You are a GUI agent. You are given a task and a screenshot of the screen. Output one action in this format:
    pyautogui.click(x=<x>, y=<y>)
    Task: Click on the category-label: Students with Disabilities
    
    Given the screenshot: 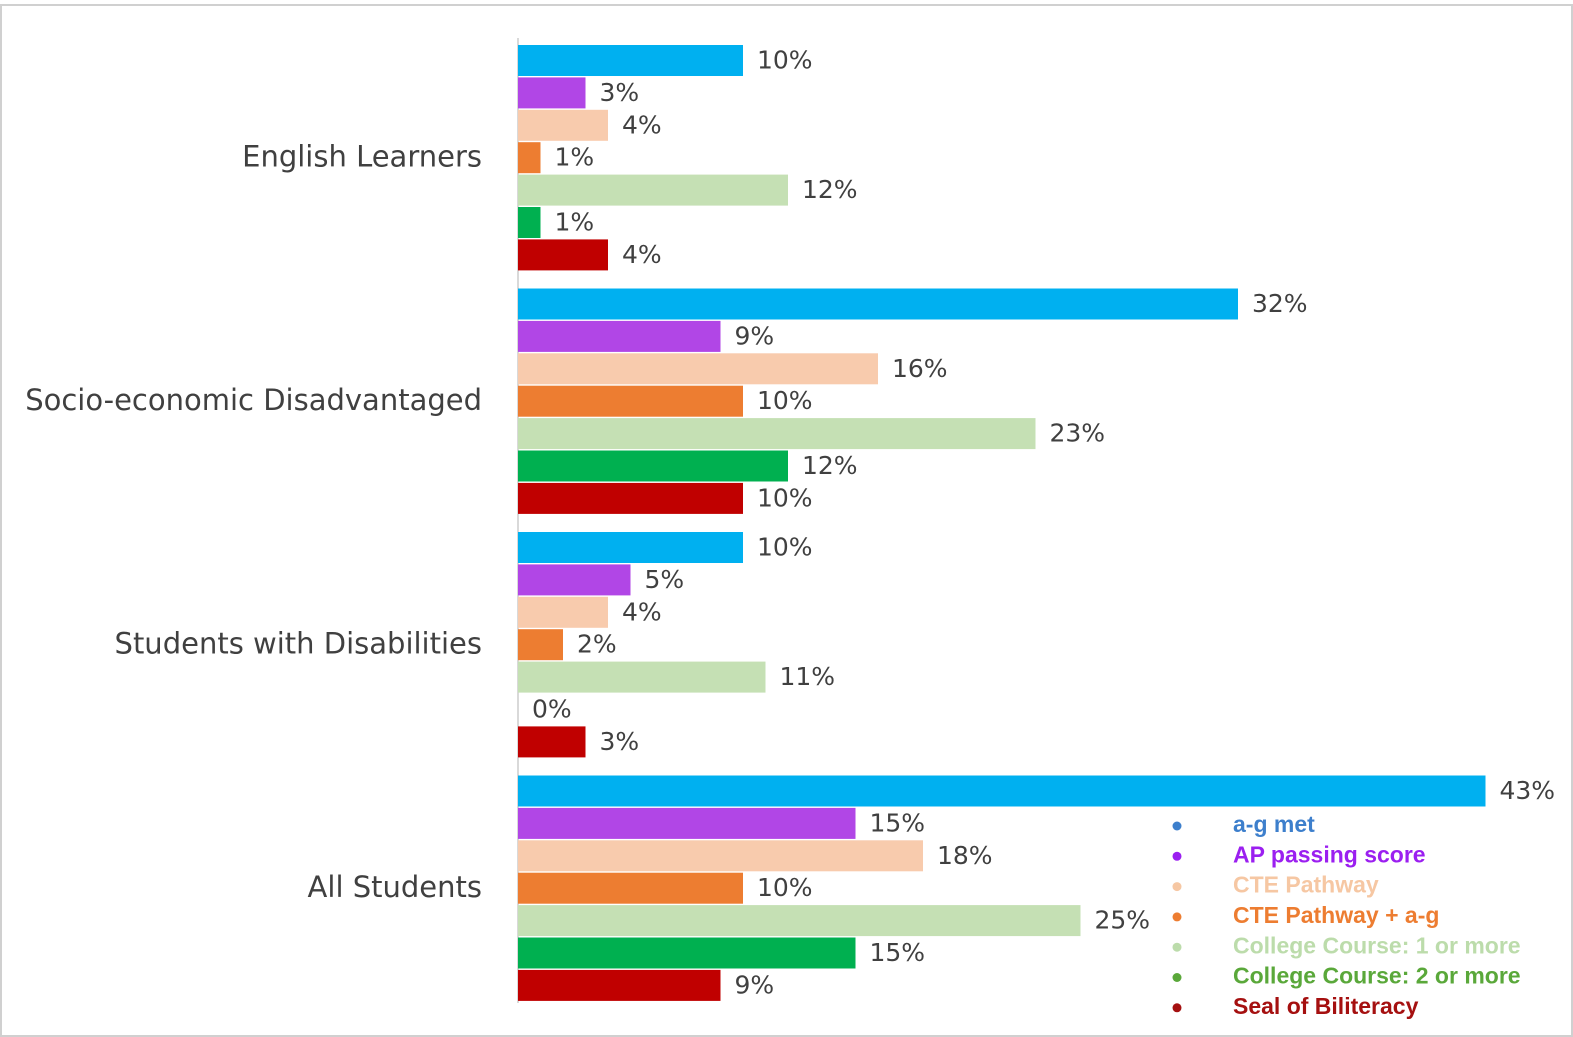 What is the action you would take?
    pyautogui.click(x=298, y=643)
    